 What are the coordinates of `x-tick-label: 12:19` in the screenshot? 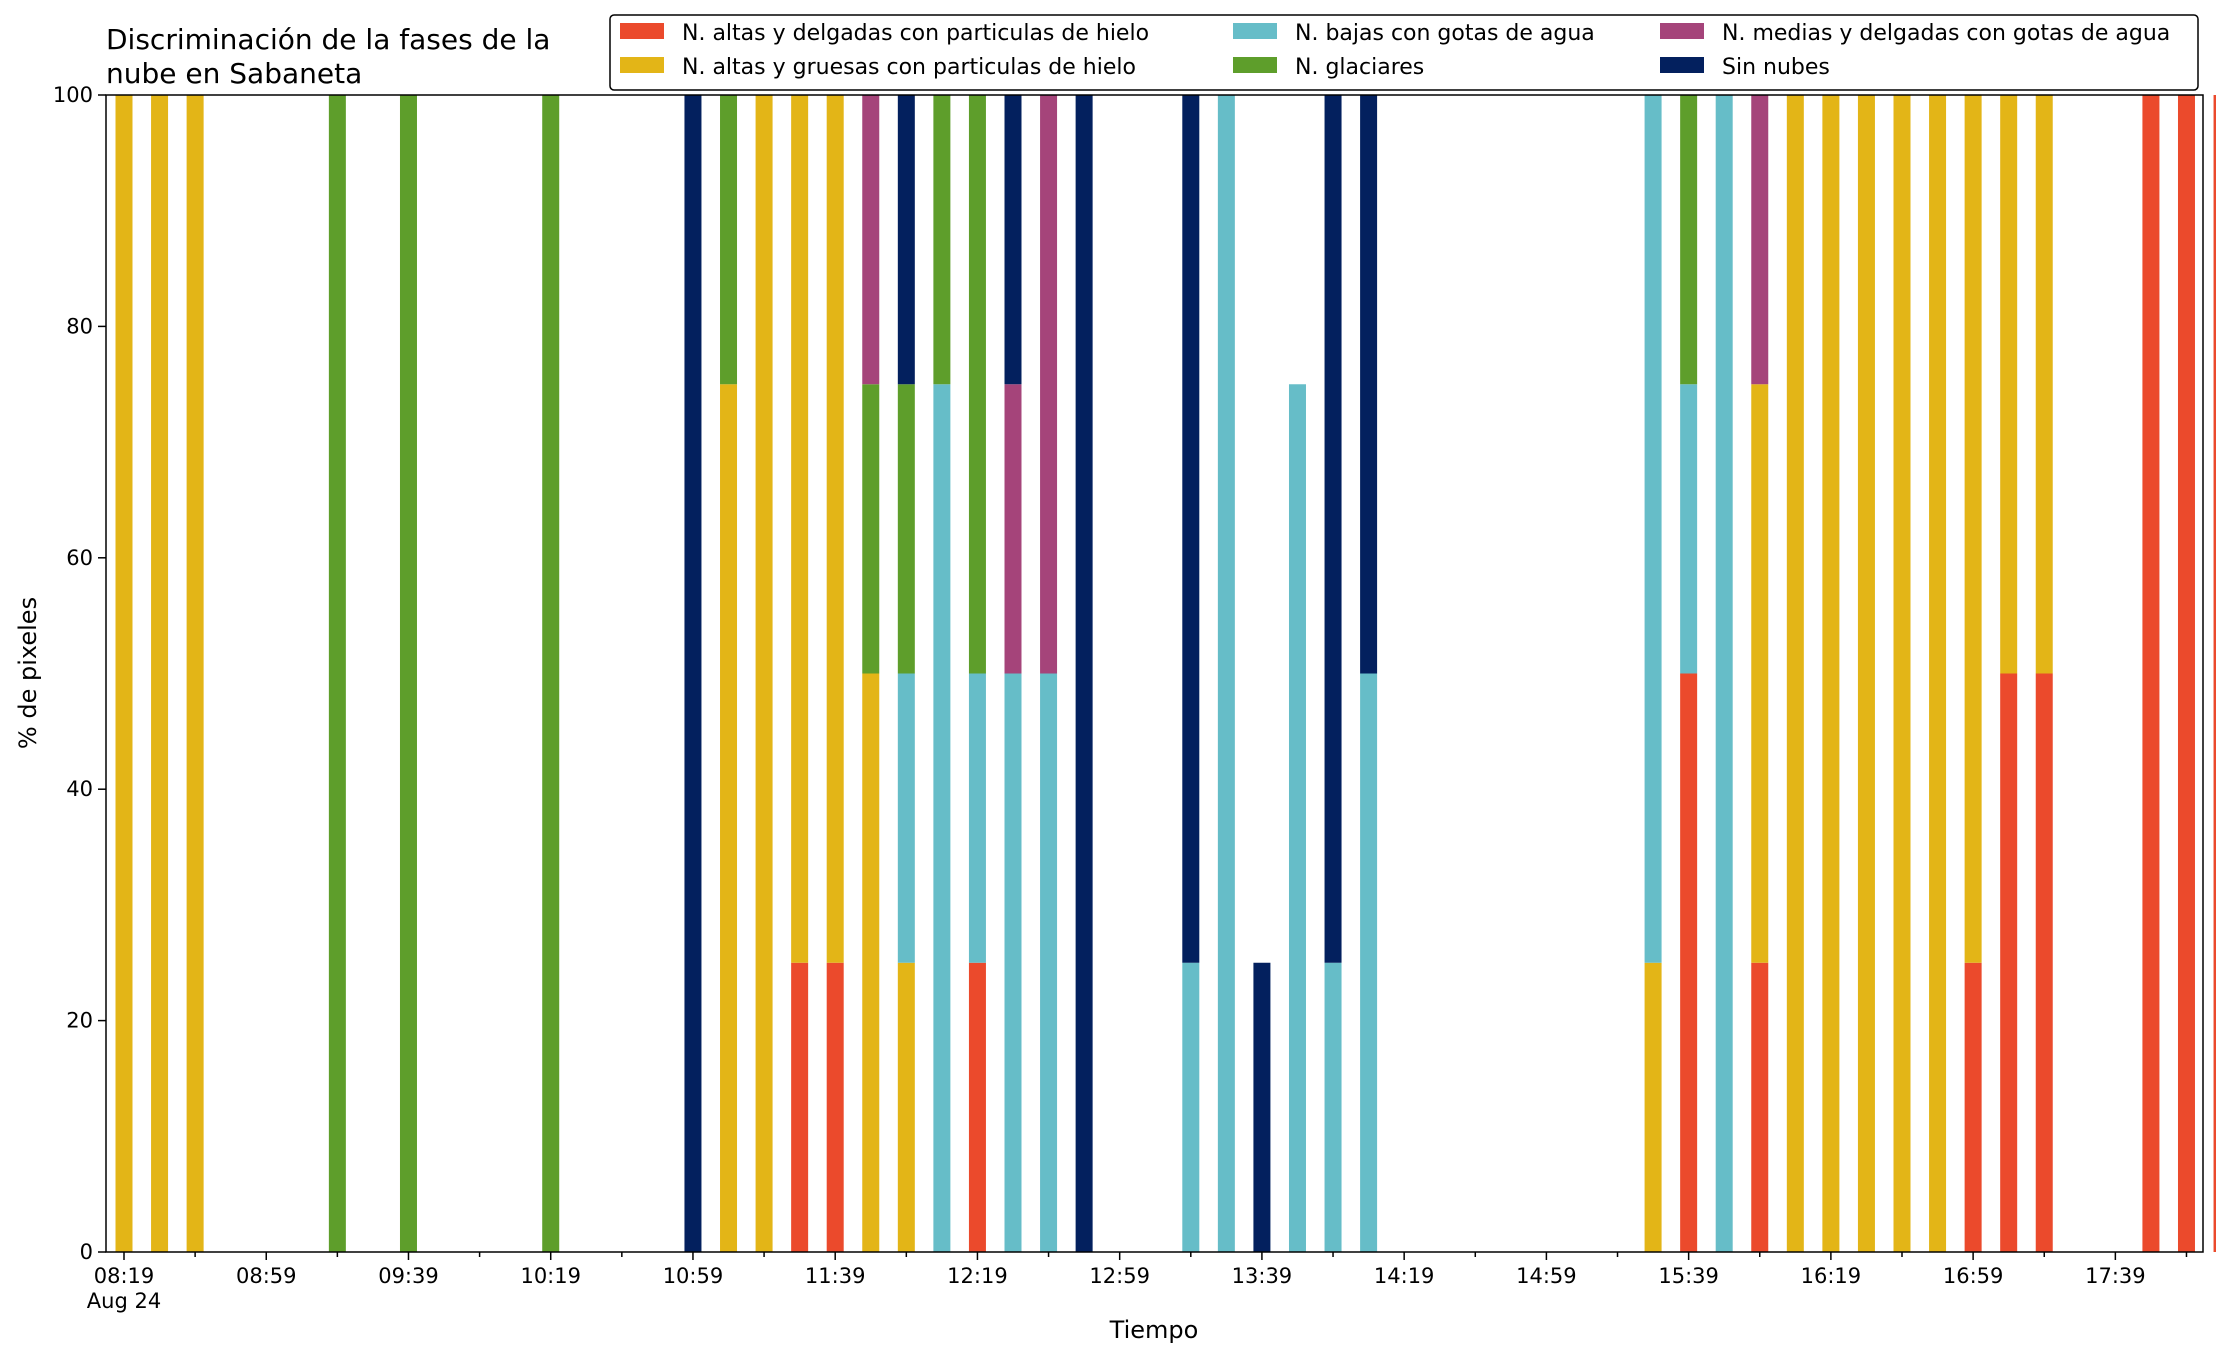 It's located at (977, 1276).